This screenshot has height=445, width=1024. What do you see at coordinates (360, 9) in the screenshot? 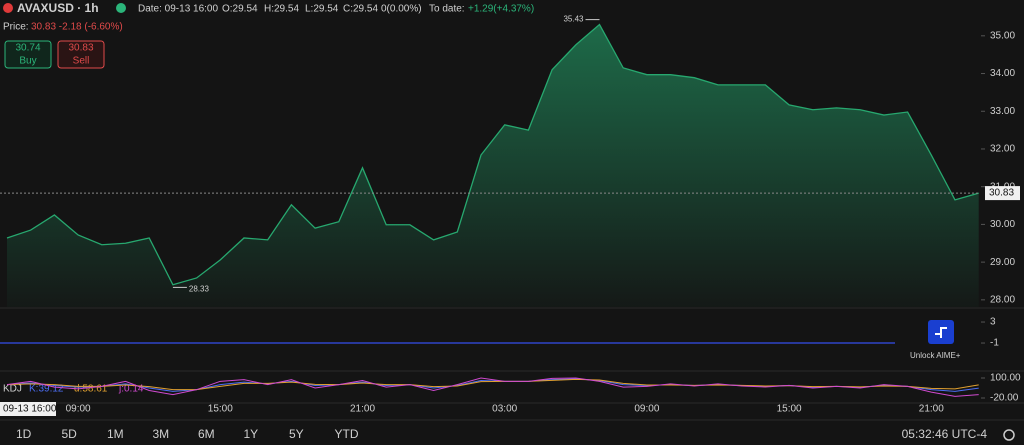
I see `close: C:29.54` at bounding box center [360, 9].